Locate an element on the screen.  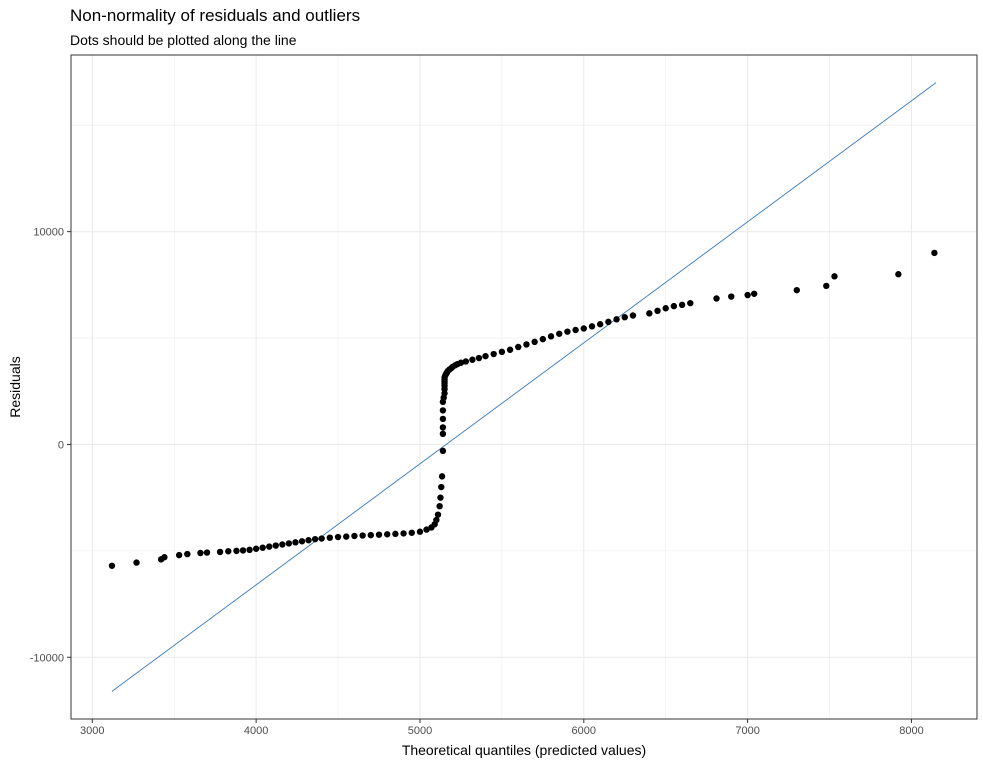
x-tick-label: 4000 is located at coordinates (256, 731).